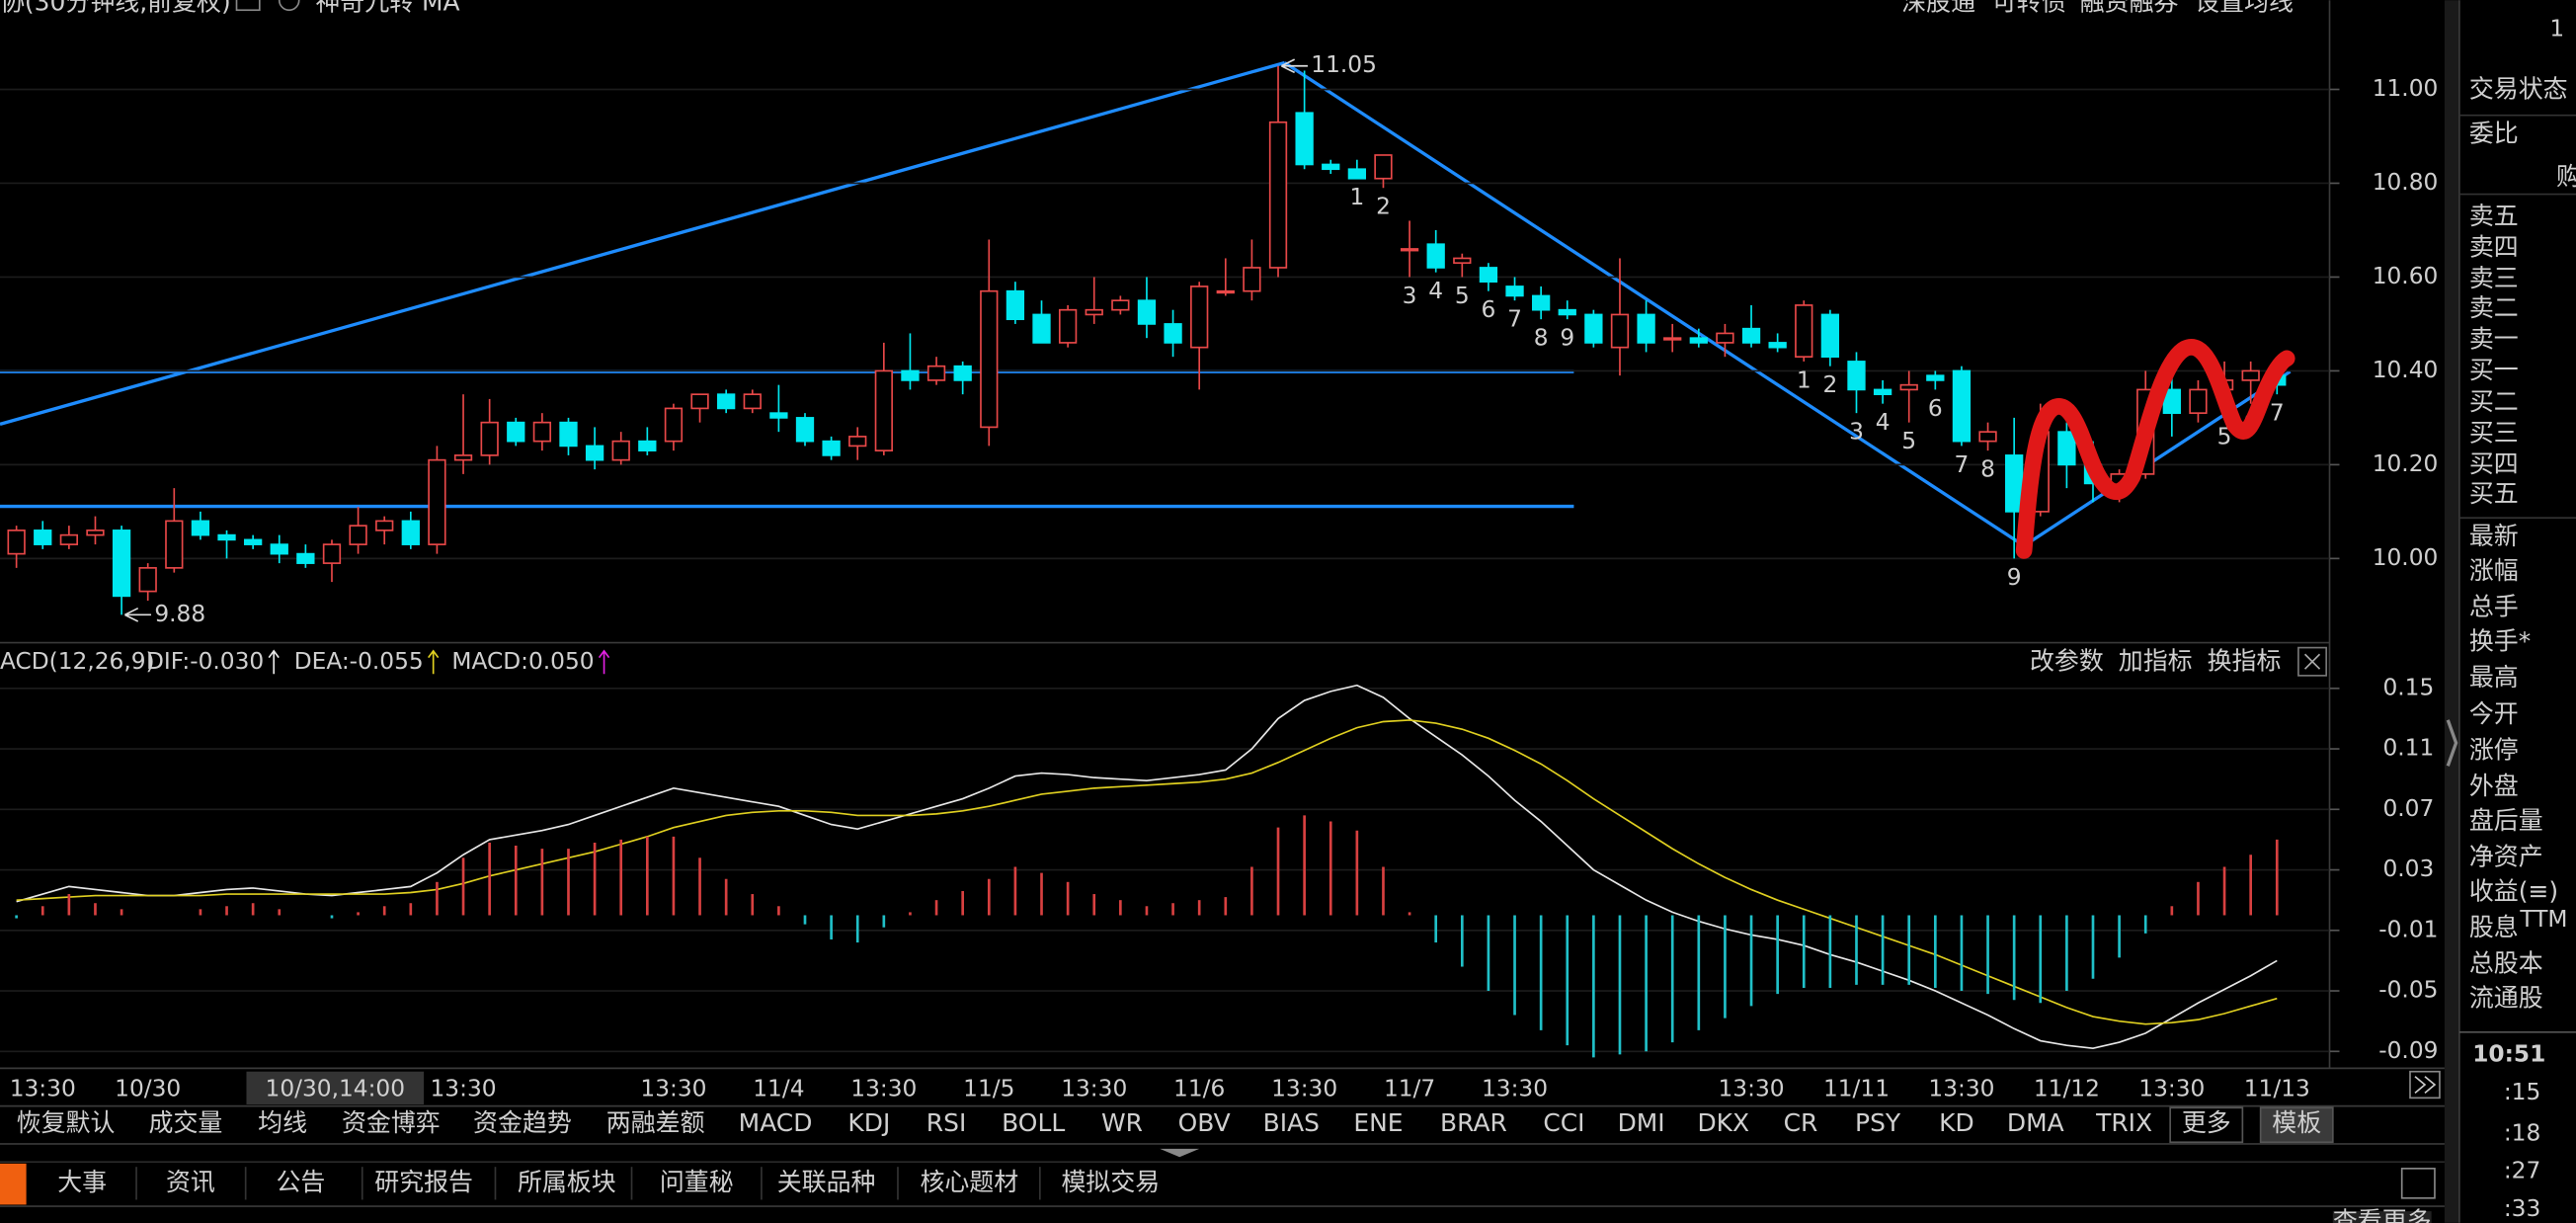 The image size is (2576, 1223). I want to click on info-tabs: 大事 资讯 公告 研究报告 所属板块 问董秘 关联品种 核心题材 模拟交易, so click(608, 1183).